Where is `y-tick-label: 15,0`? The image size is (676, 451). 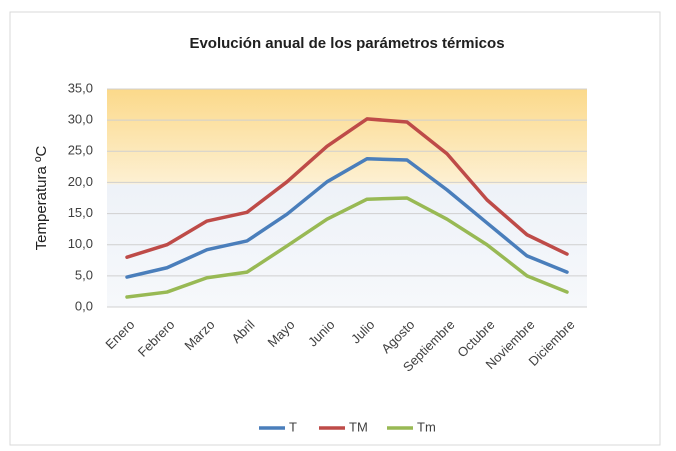
y-tick-label: 15,0 is located at coordinates (80, 212).